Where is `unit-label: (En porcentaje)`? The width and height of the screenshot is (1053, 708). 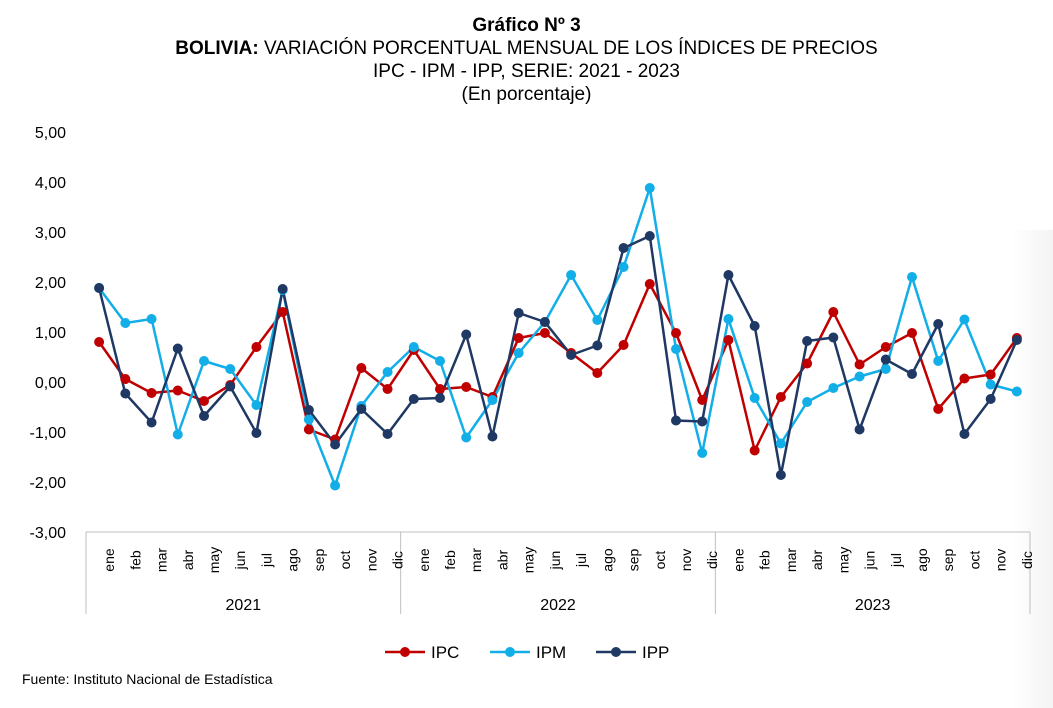
unit-label: (En porcentaje) is located at coordinates (526, 94).